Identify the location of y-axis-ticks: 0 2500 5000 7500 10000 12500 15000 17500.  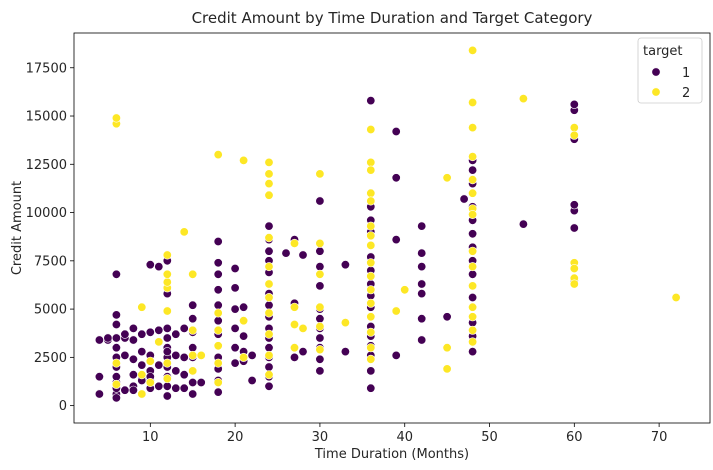
(50, 237).